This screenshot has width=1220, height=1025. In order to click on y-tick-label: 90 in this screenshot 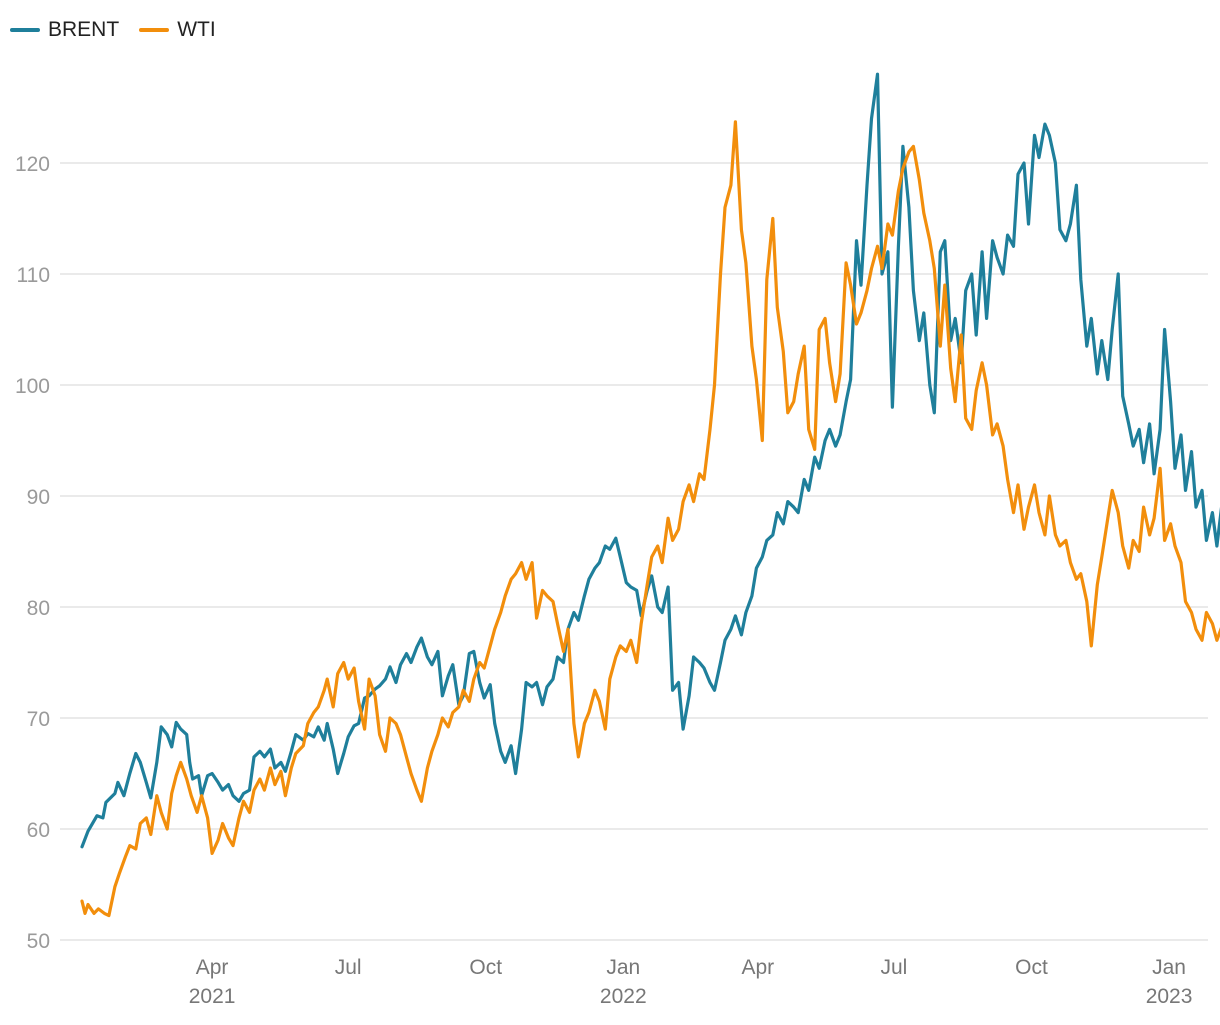, I will do `click(38, 497)`.